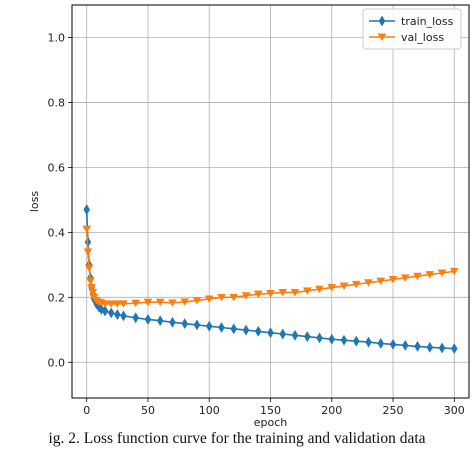 Image resolution: width=474 pixels, height=453 pixels. I want to click on x-axis-ticks: 0 50 100 150 200 250 300, so click(274, 407).